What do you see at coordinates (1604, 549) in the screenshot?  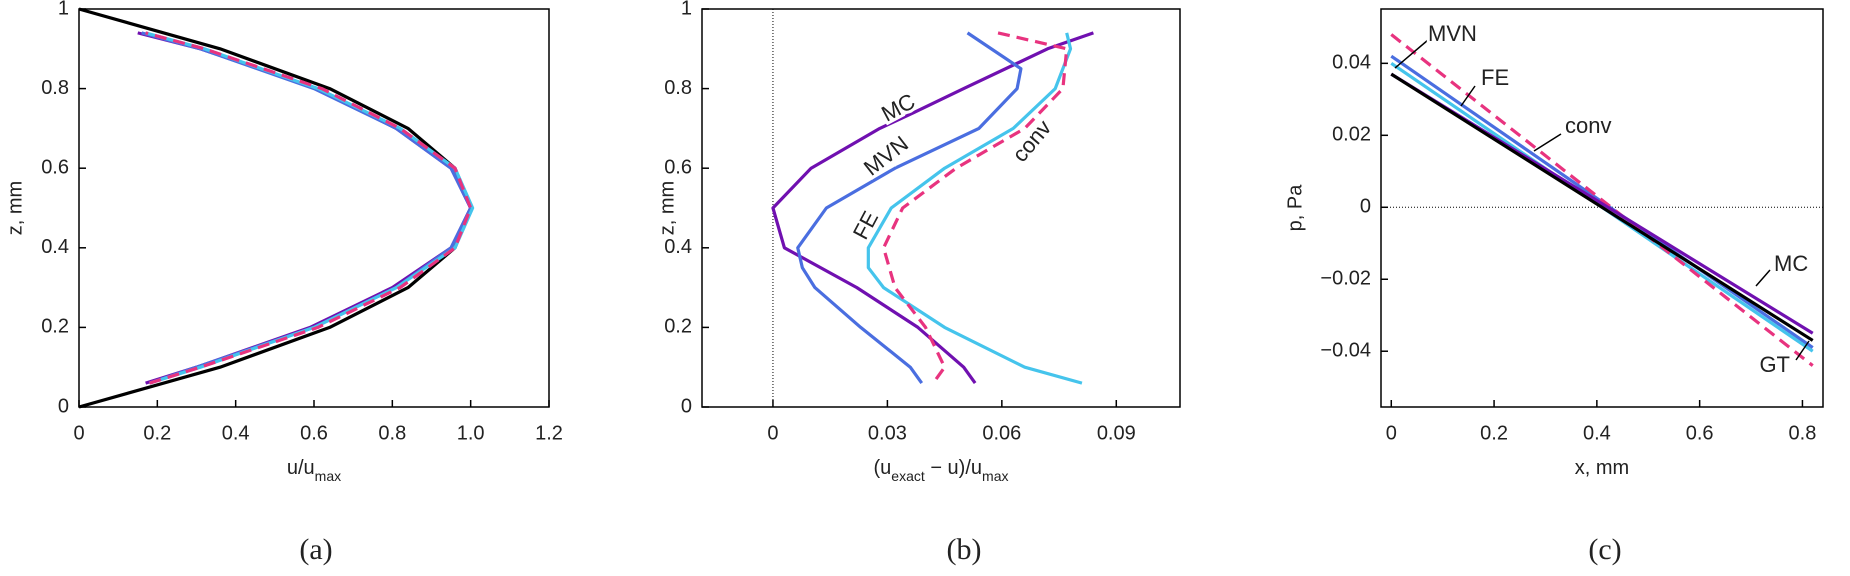 I see `panel-caption: (c)` at bounding box center [1604, 549].